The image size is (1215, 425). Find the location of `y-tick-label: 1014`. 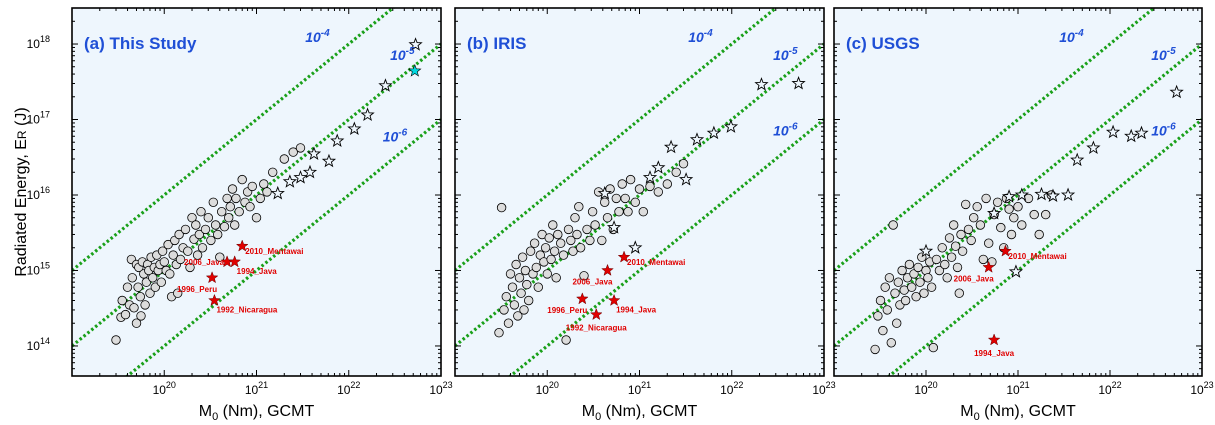

y-tick-label: 1014 is located at coordinates (38, 344).